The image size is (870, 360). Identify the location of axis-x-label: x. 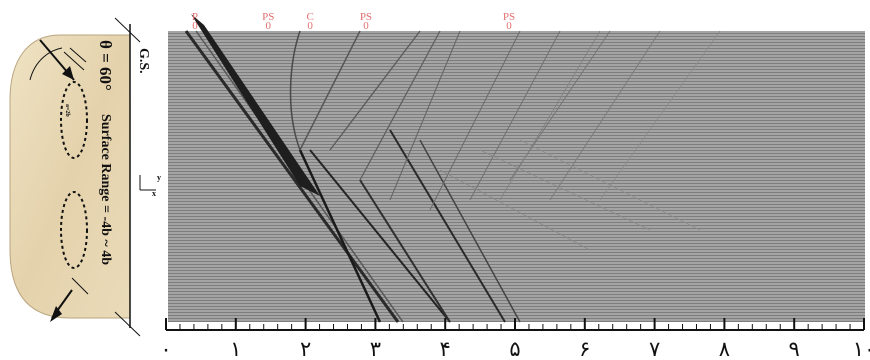
(154, 193).